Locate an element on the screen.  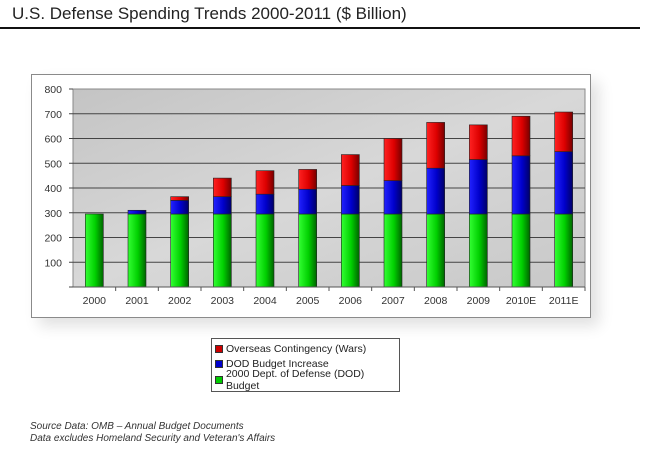
y-tick-label: 500 is located at coordinates (53, 164).